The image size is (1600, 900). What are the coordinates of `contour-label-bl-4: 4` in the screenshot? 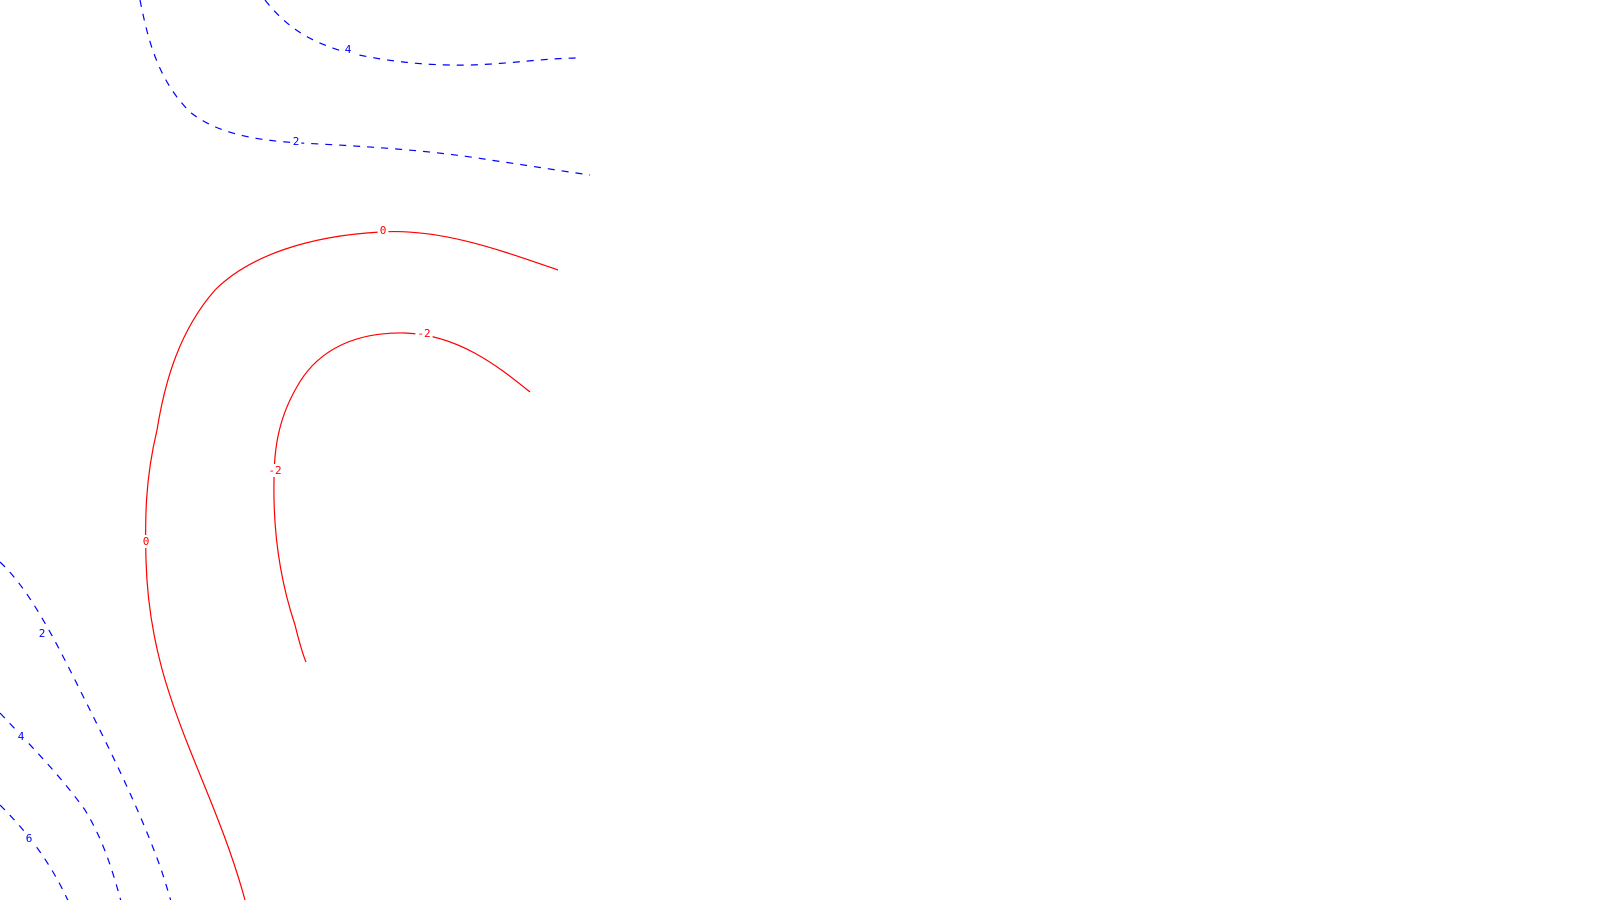 It's located at (21, 736).